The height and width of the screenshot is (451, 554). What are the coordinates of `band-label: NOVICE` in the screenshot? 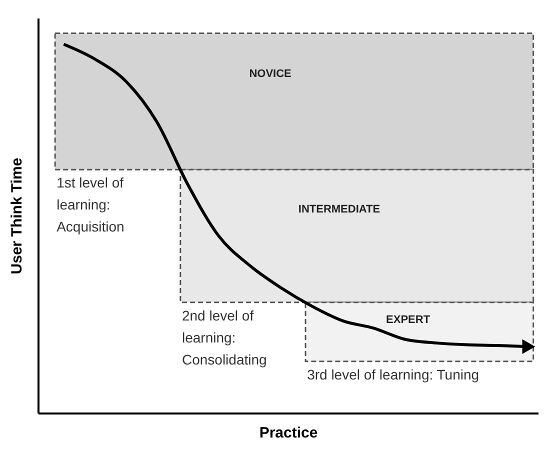 It's located at (270, 74).